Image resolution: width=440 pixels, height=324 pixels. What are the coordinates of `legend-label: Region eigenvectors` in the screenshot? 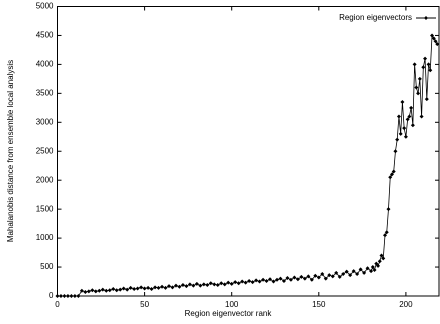 It's located at (375, 17).